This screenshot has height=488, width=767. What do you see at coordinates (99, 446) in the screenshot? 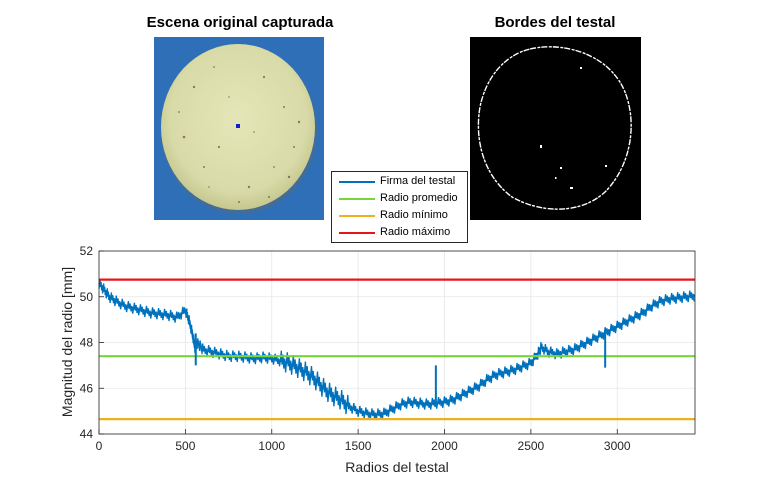
I see `x-tick-label: 0` at bounding box center [99, 446].